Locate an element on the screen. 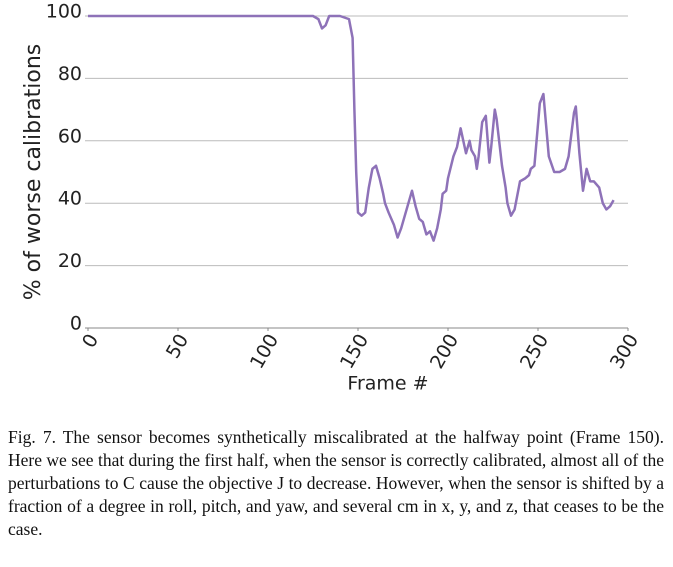  y-tick-label: 40 is located at coordinates (70, 199).